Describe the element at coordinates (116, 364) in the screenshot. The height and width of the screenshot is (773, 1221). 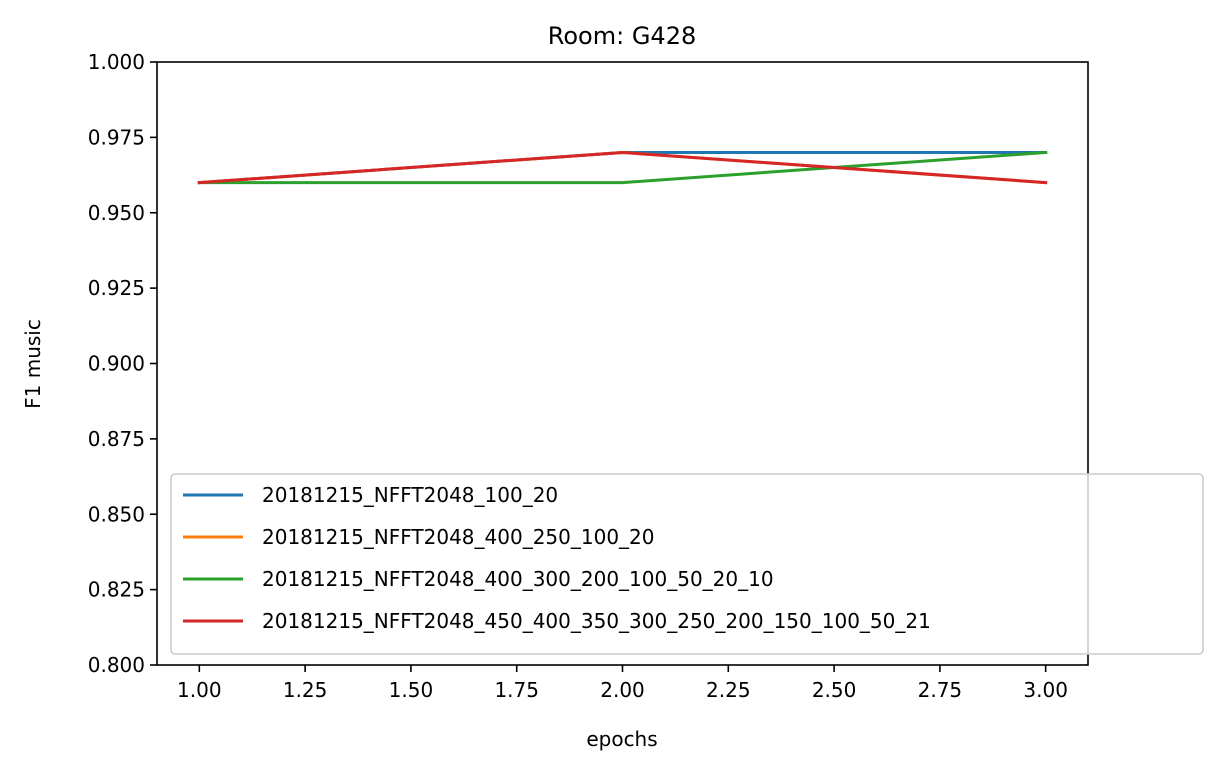
I see `y-tick-label: 0.900` at that location.